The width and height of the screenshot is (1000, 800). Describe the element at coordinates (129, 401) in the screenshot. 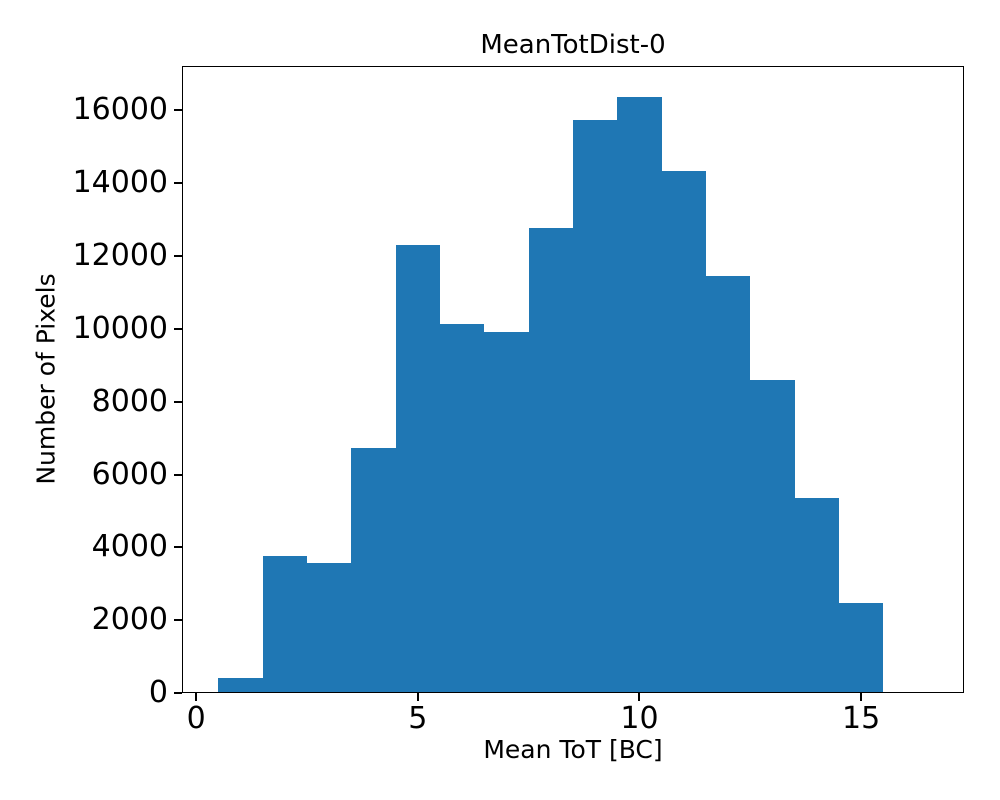

I see `y-tick-label: 8000` at that location.